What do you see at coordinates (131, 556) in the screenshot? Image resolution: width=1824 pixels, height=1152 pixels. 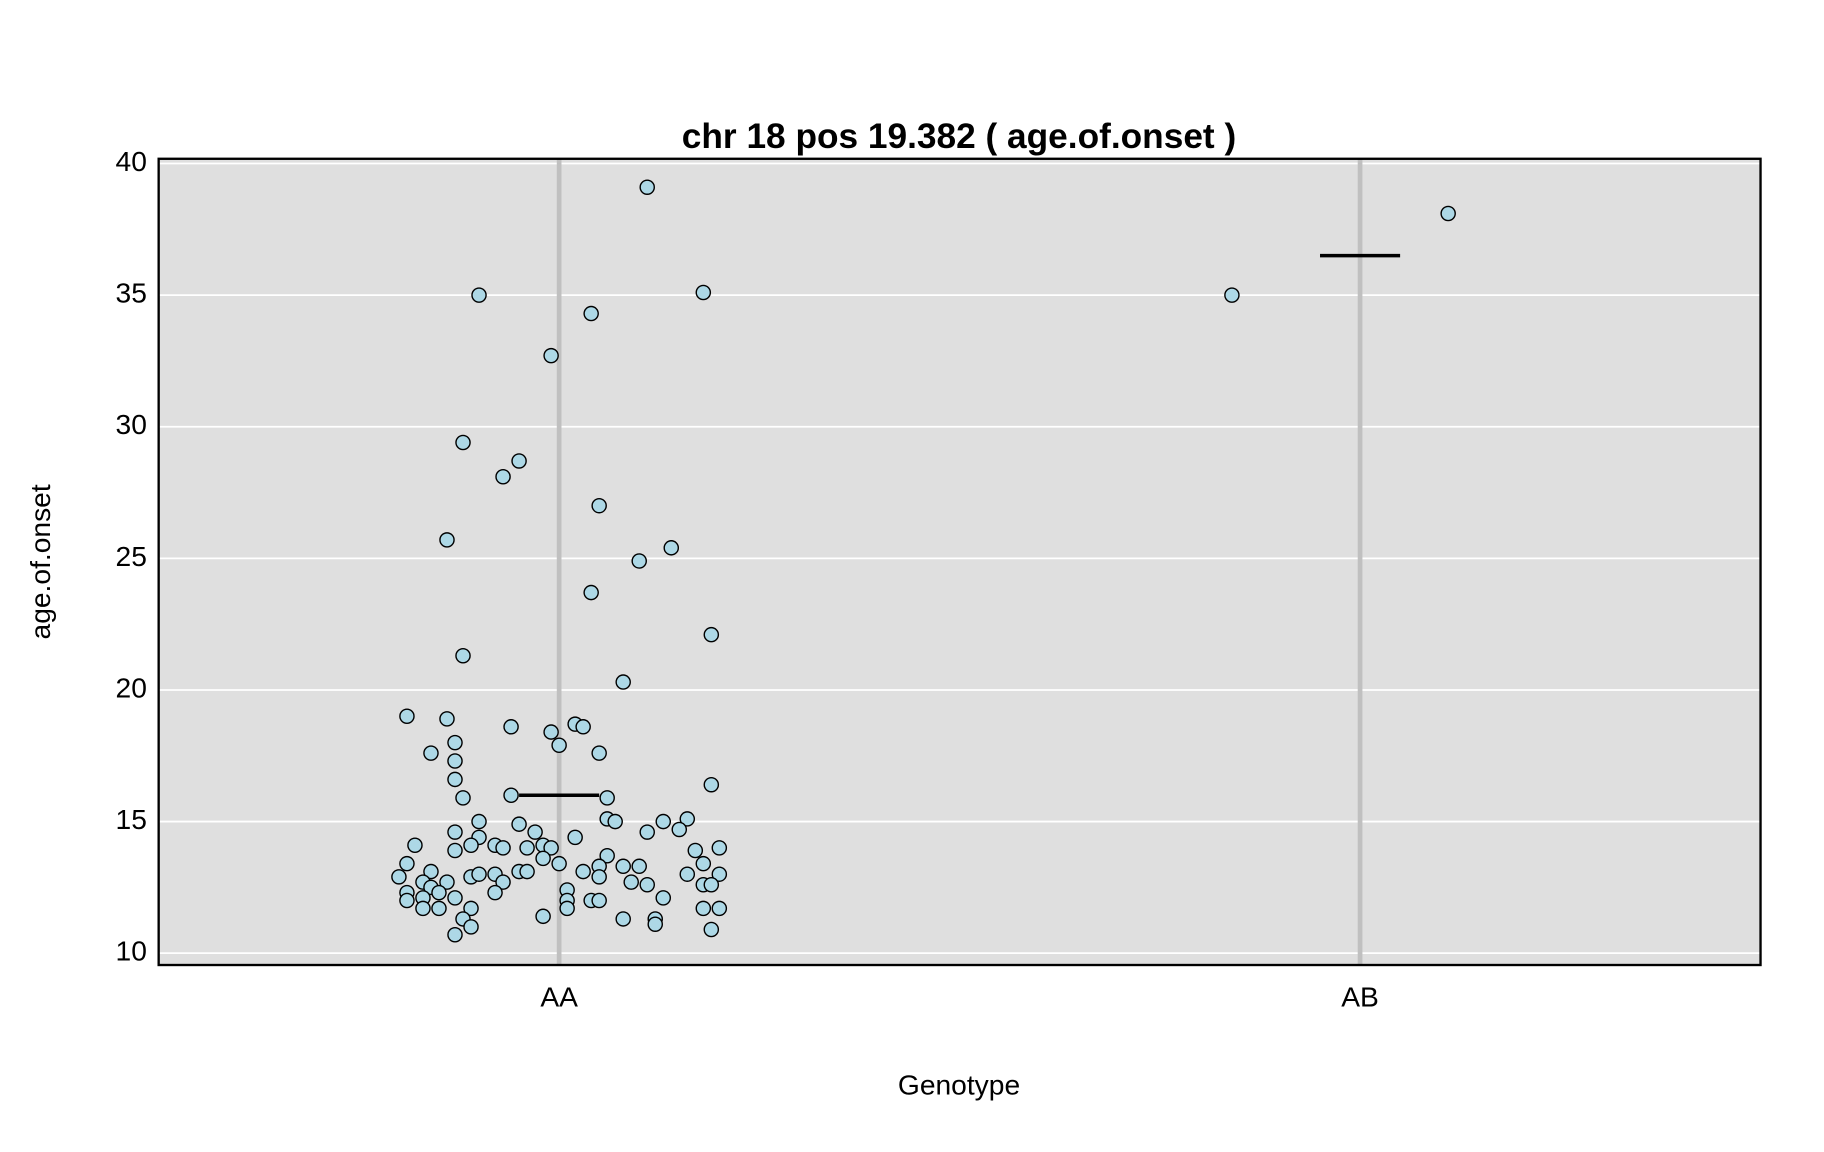 I see `y-tick-label: 25` at bounding box center [131, 556].